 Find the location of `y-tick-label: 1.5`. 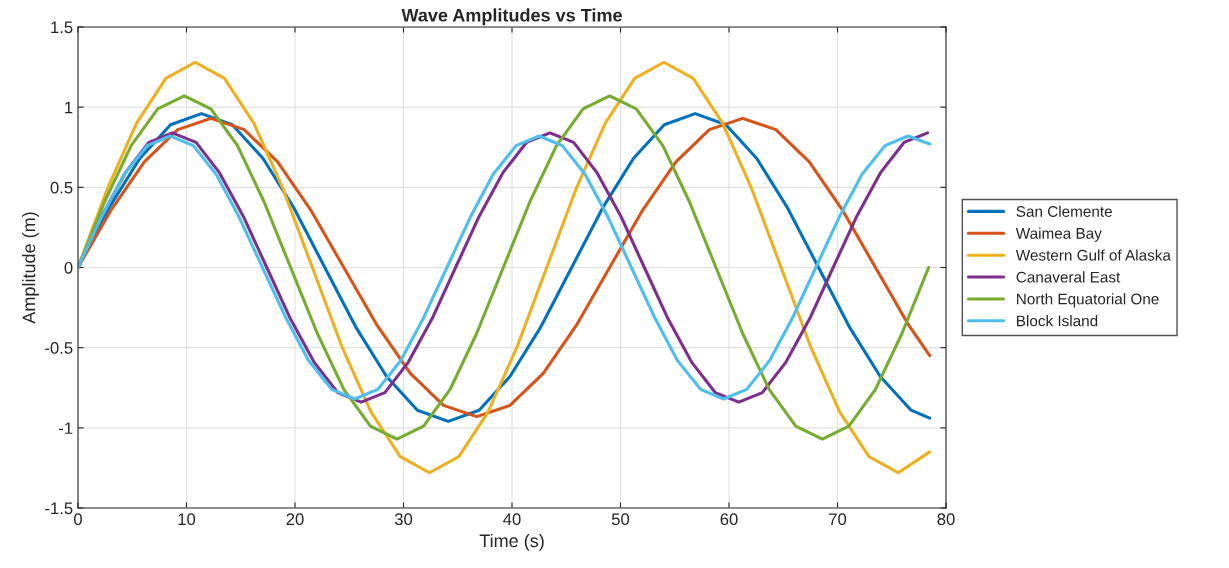

y-tick-label: 1.5 is located at coordinates (62, 27).